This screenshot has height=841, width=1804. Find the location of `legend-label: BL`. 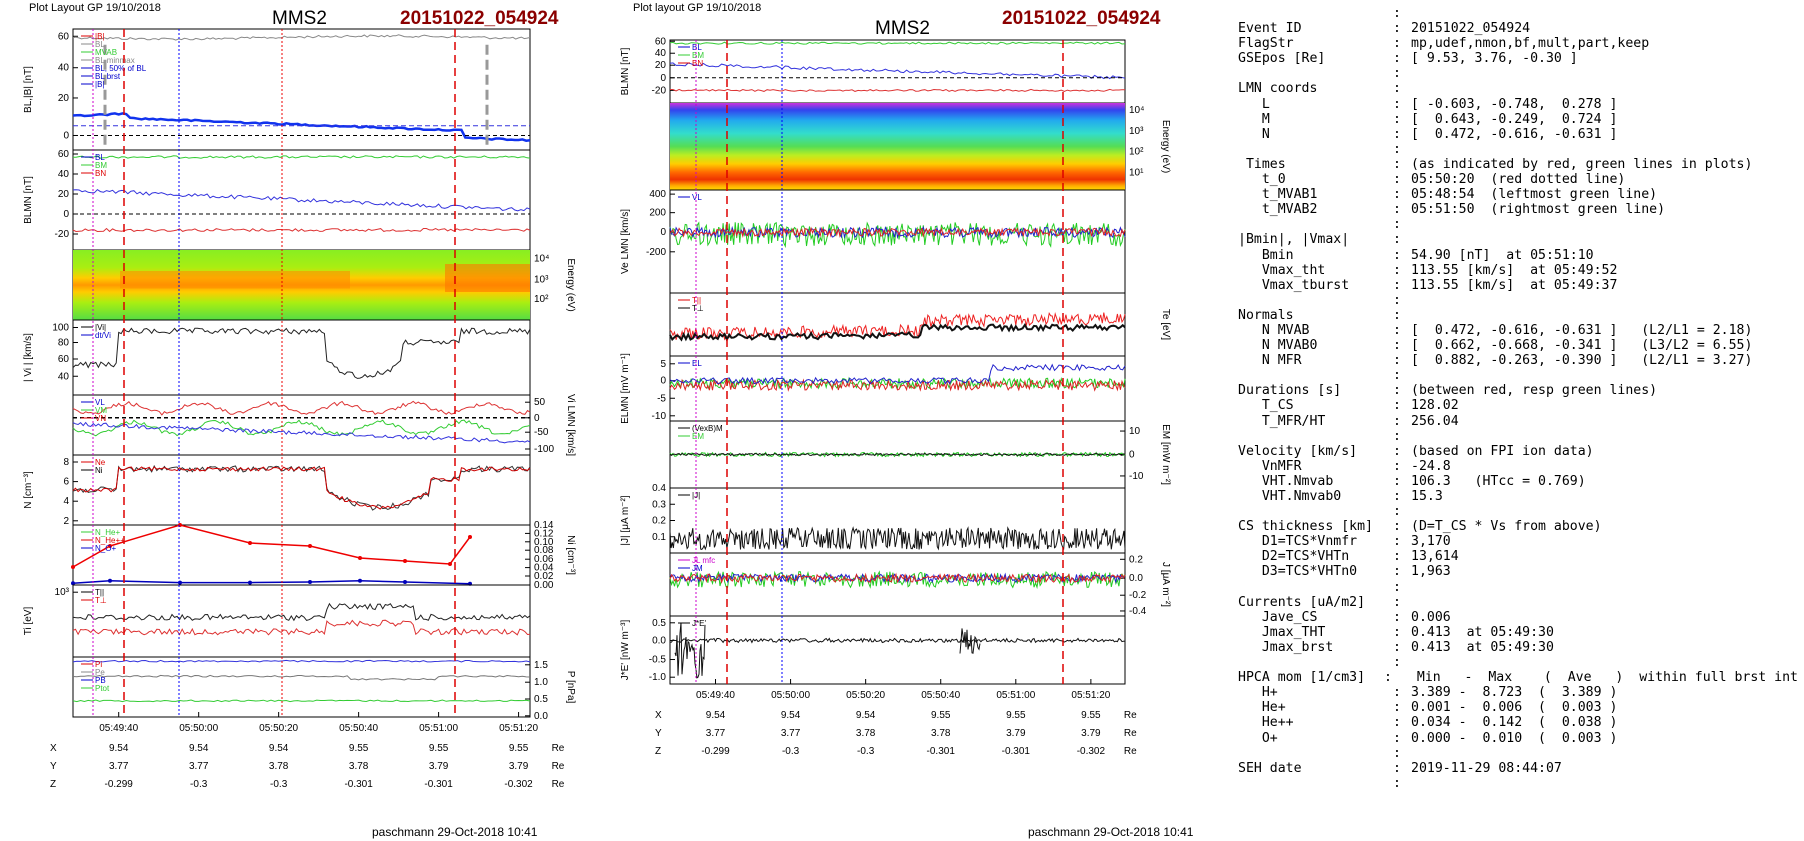

legend-label: BL is located at coordinates (100, 44).